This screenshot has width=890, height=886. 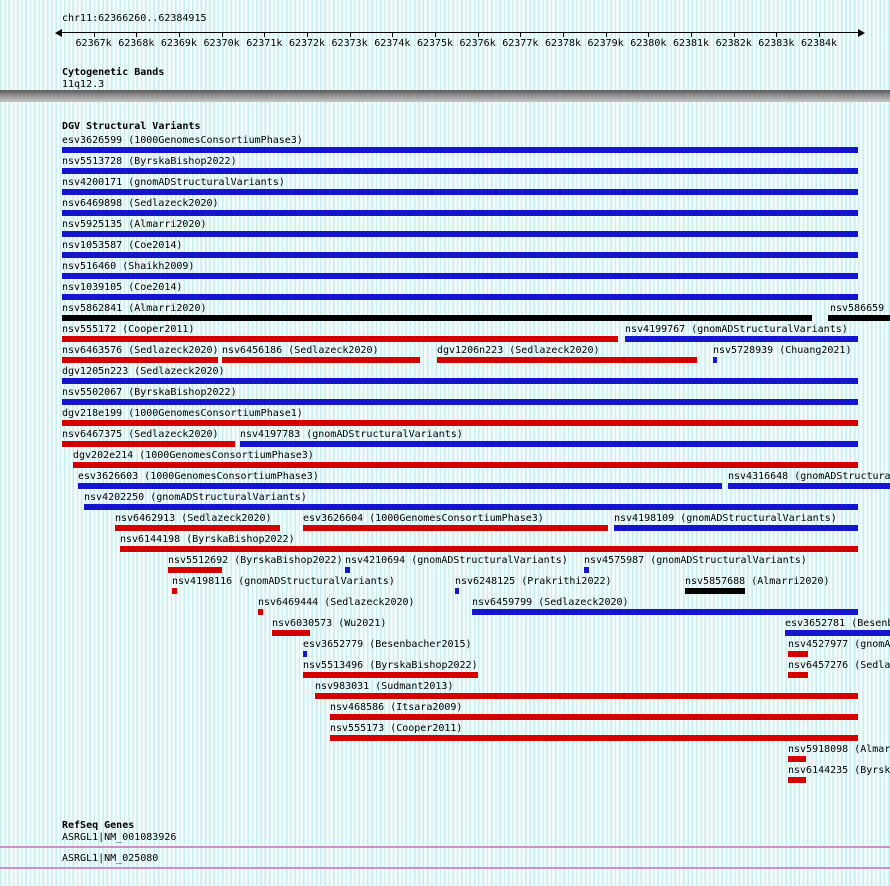 I want to click on variant-label-nsv5513728: nsv5513728 (ByrskaBishop2022), so click(x=149, y=161).